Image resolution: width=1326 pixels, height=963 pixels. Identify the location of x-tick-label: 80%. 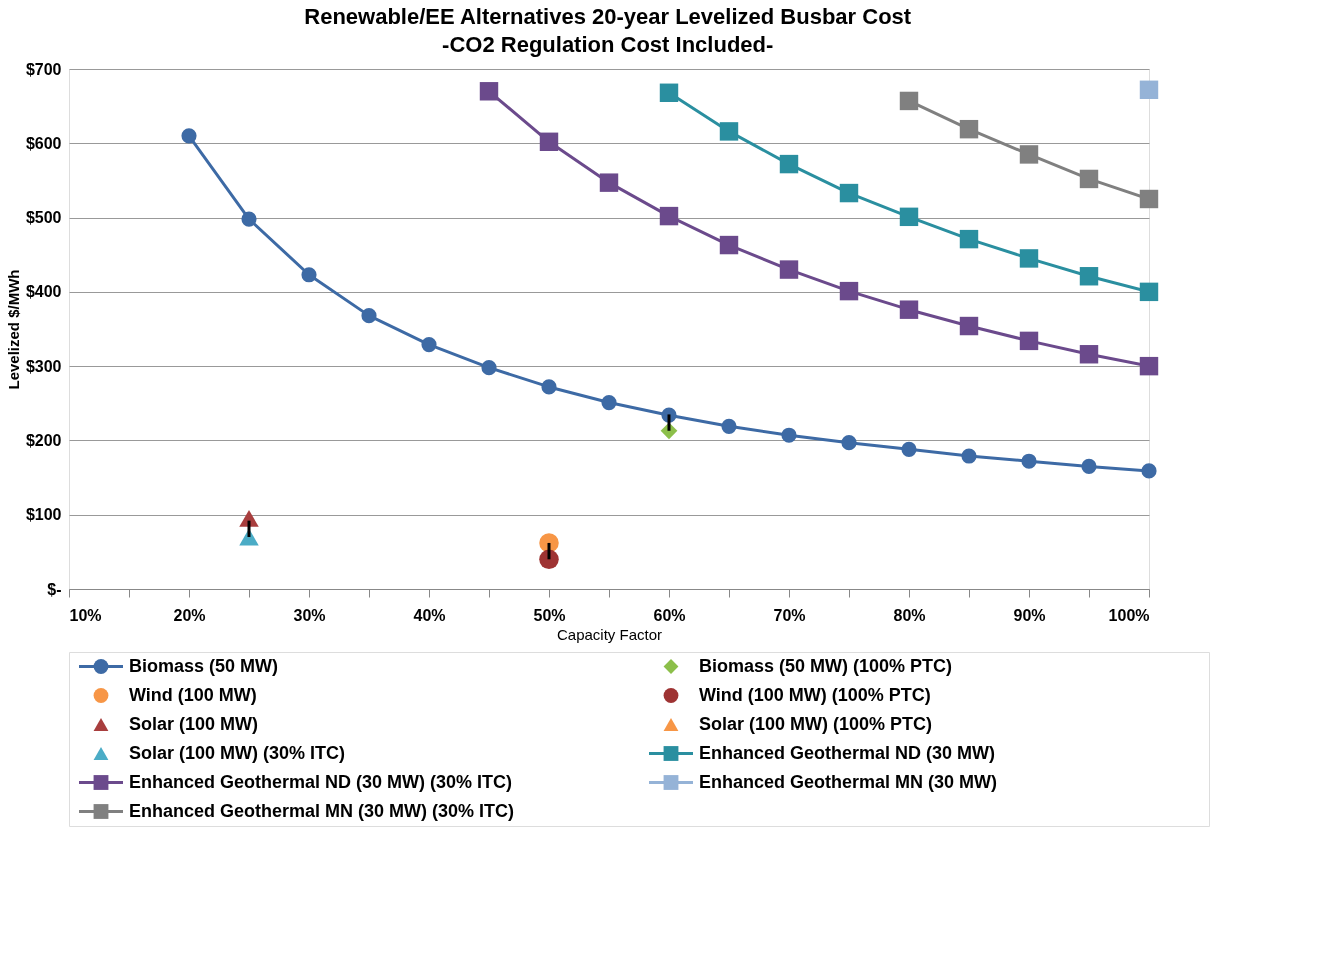
(909, 615).